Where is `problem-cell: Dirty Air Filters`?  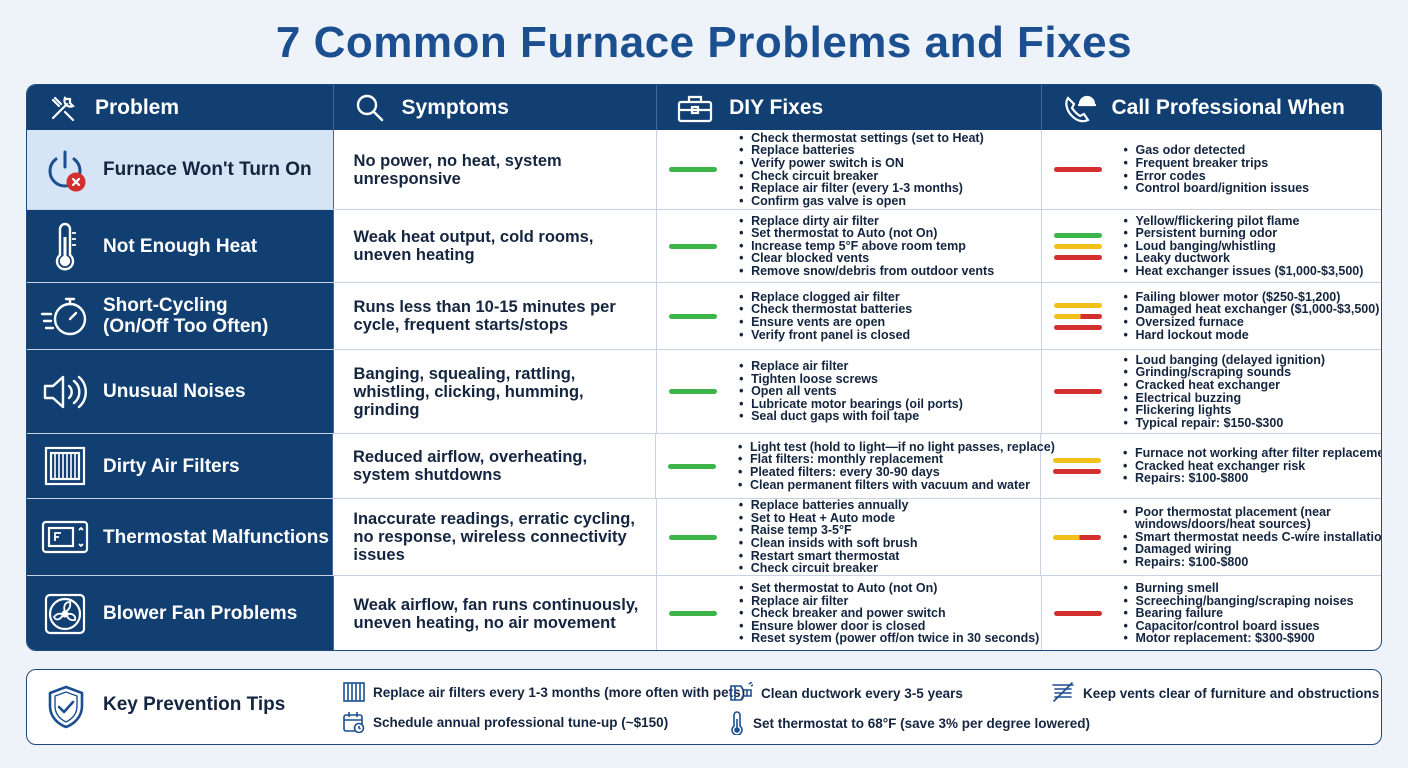
problem-cell: Dirty Air Filters is located at coordinates (180, 466).